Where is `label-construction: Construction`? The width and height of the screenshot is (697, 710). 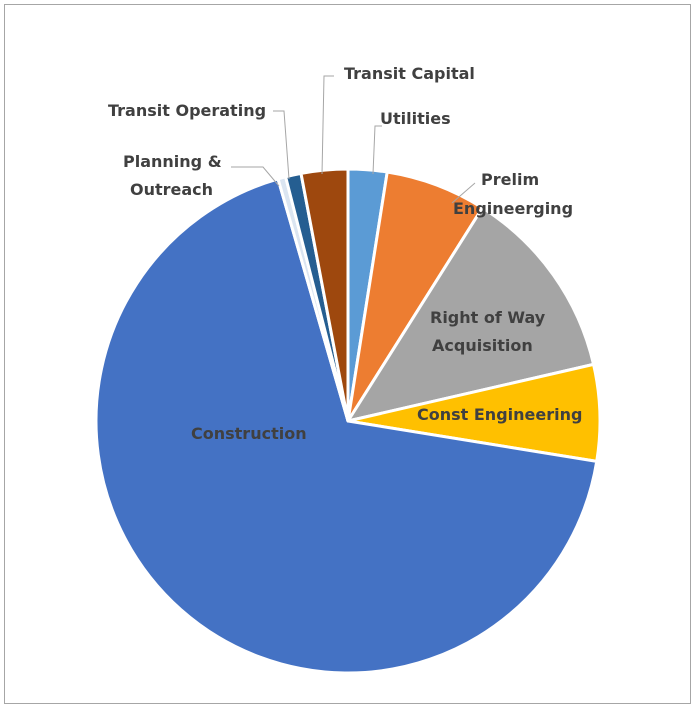 label-construction: Construction is located at coordinates (249, 433).